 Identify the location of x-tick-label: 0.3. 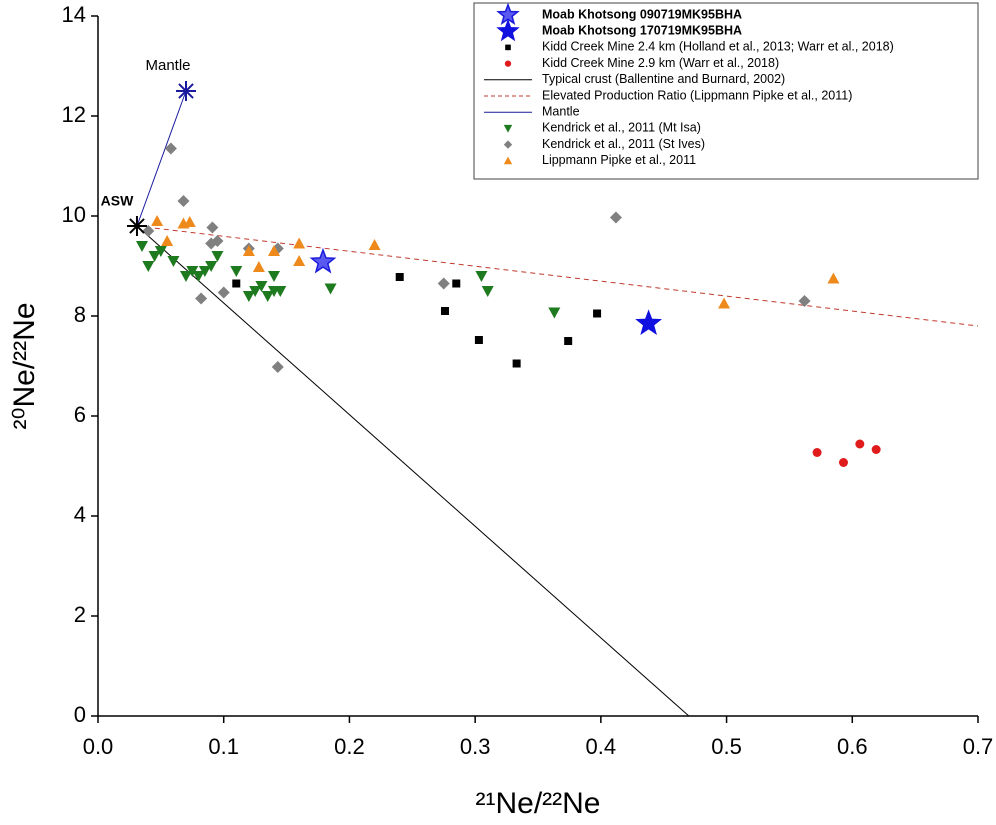
(475, 746).